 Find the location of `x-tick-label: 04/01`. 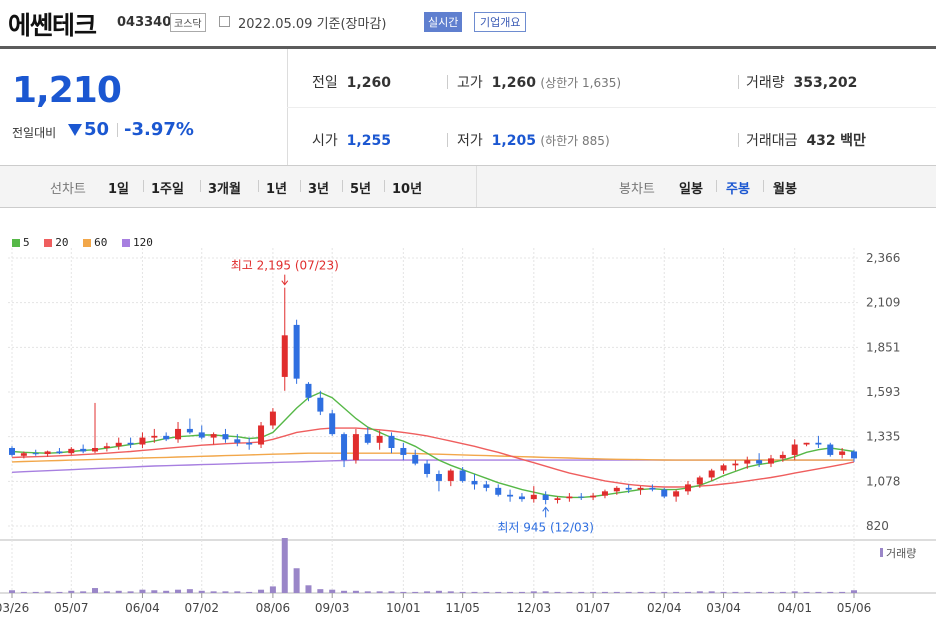

x-tick-label: 04/01 is located at coordinates (794, 608).